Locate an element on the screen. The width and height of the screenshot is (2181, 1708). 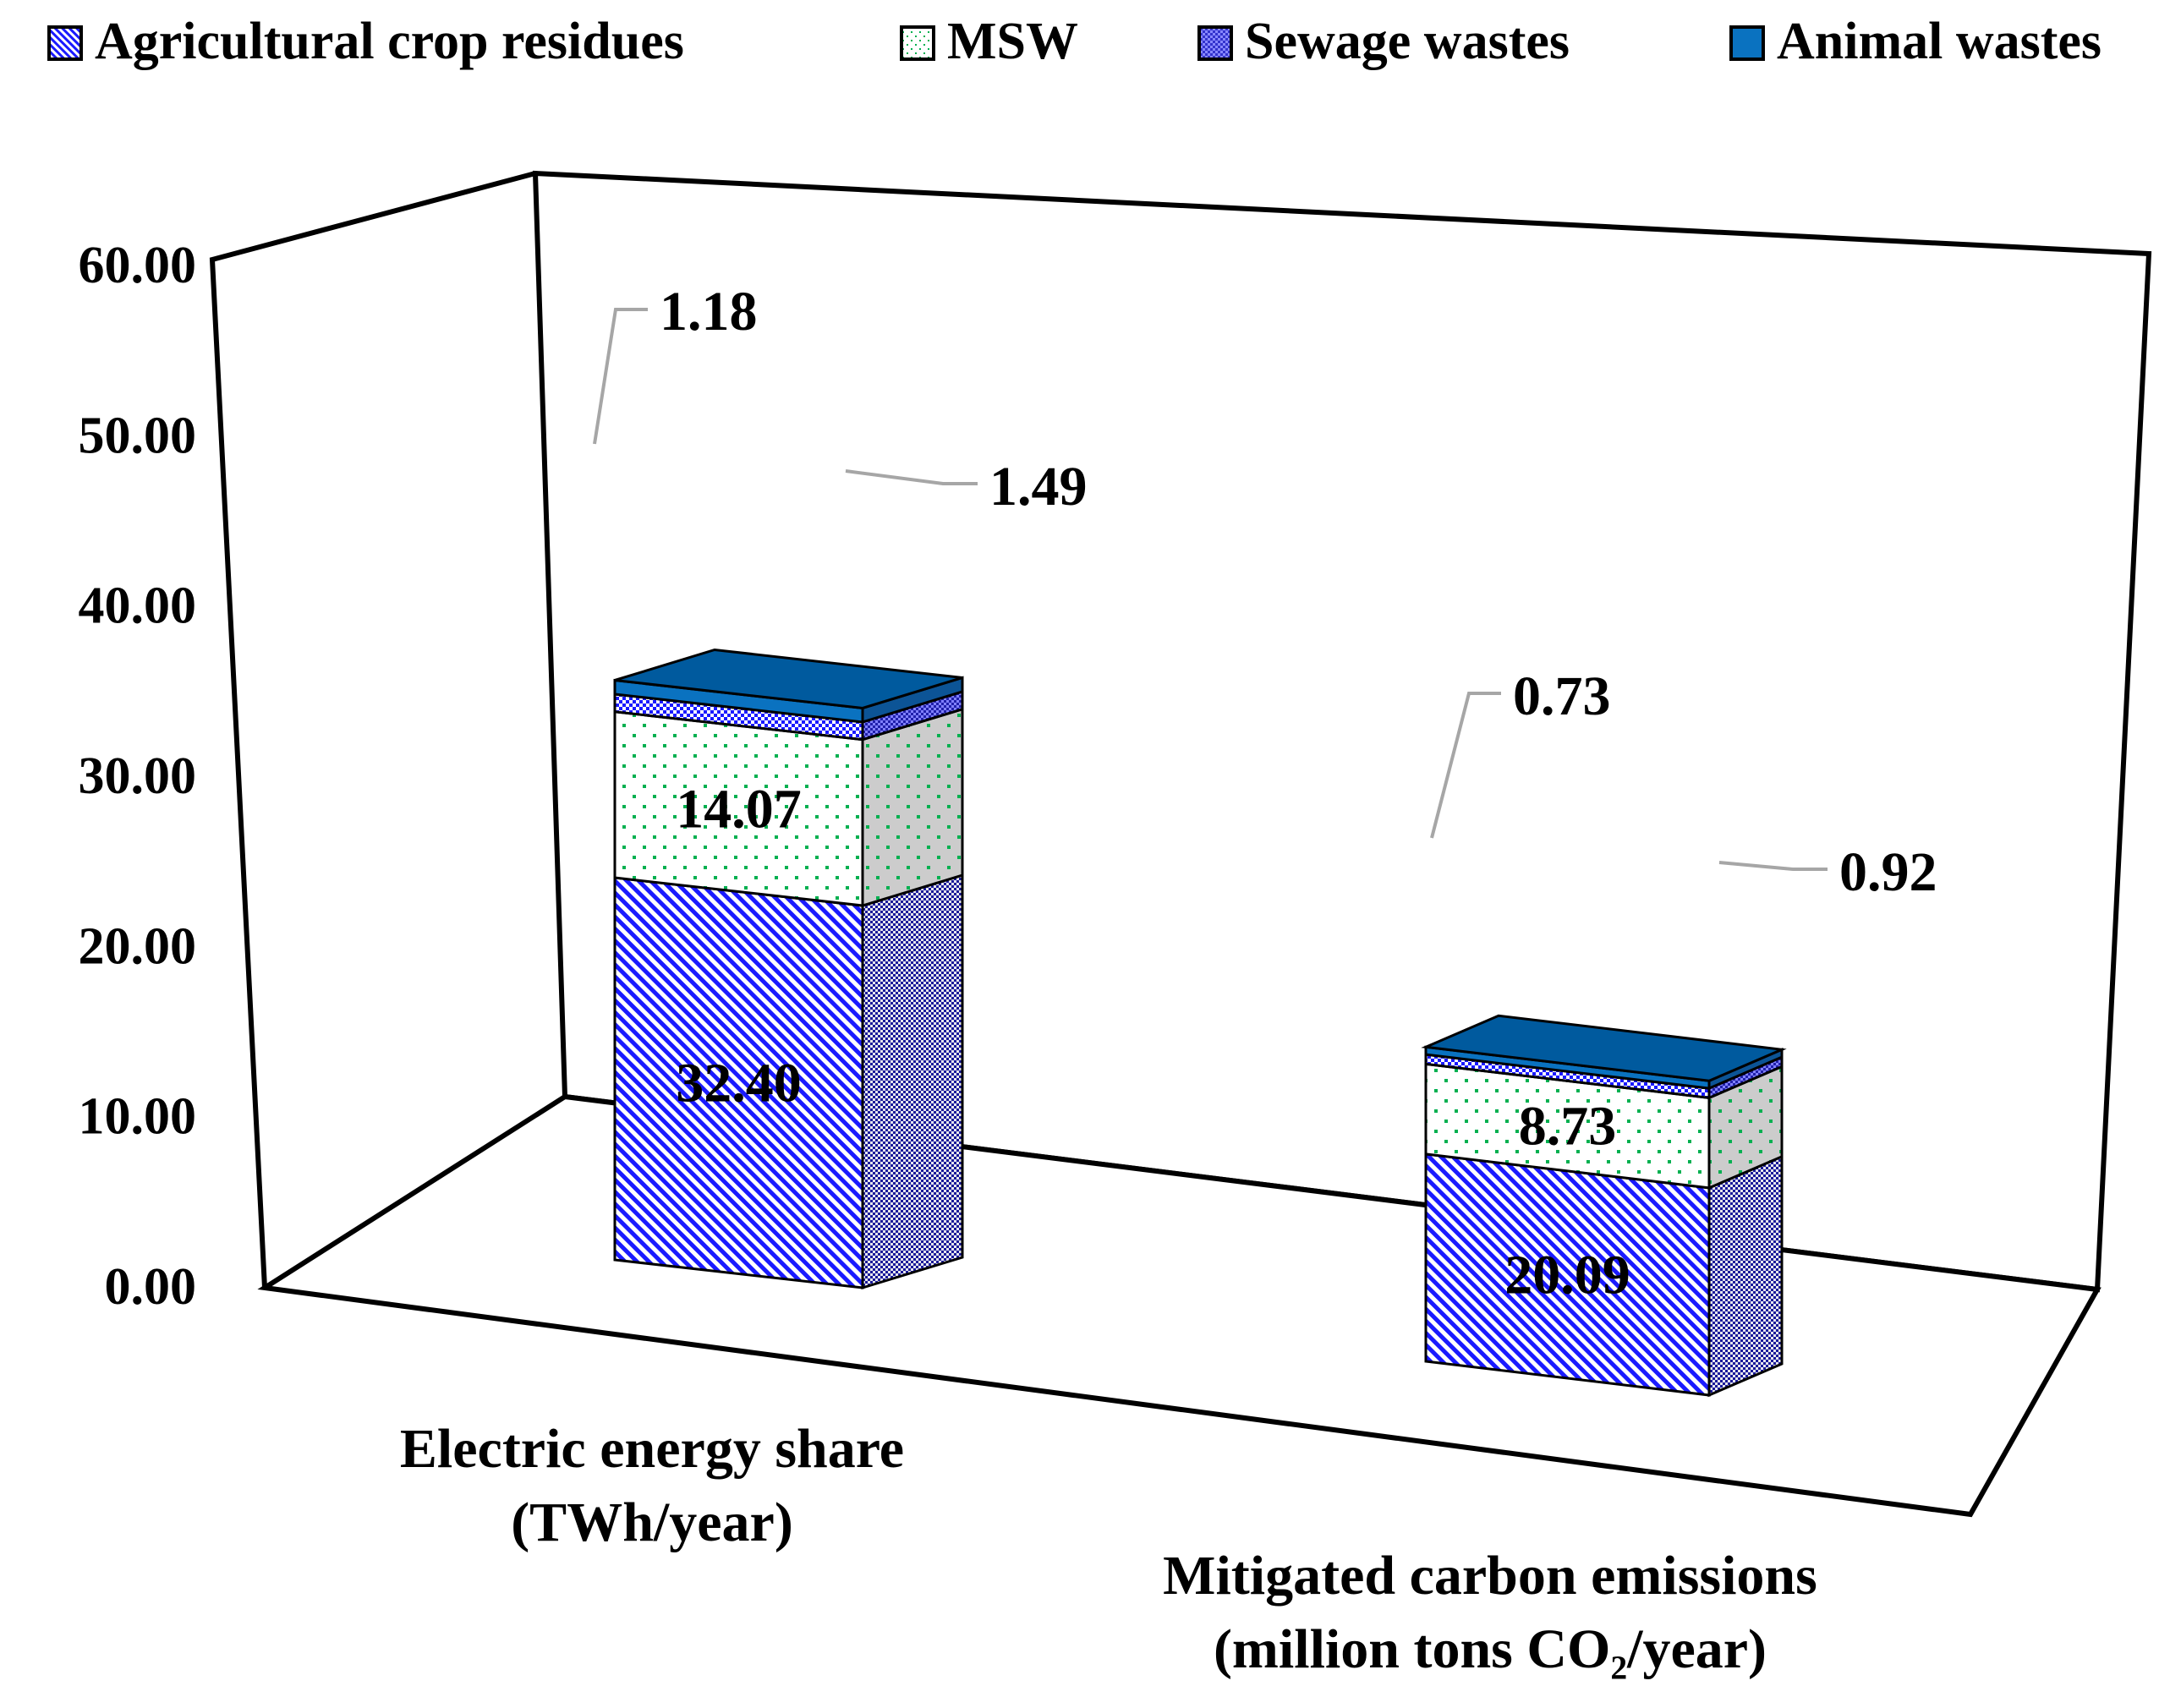
y-tick-label: 60.00 is located at coordinates (138, 265).